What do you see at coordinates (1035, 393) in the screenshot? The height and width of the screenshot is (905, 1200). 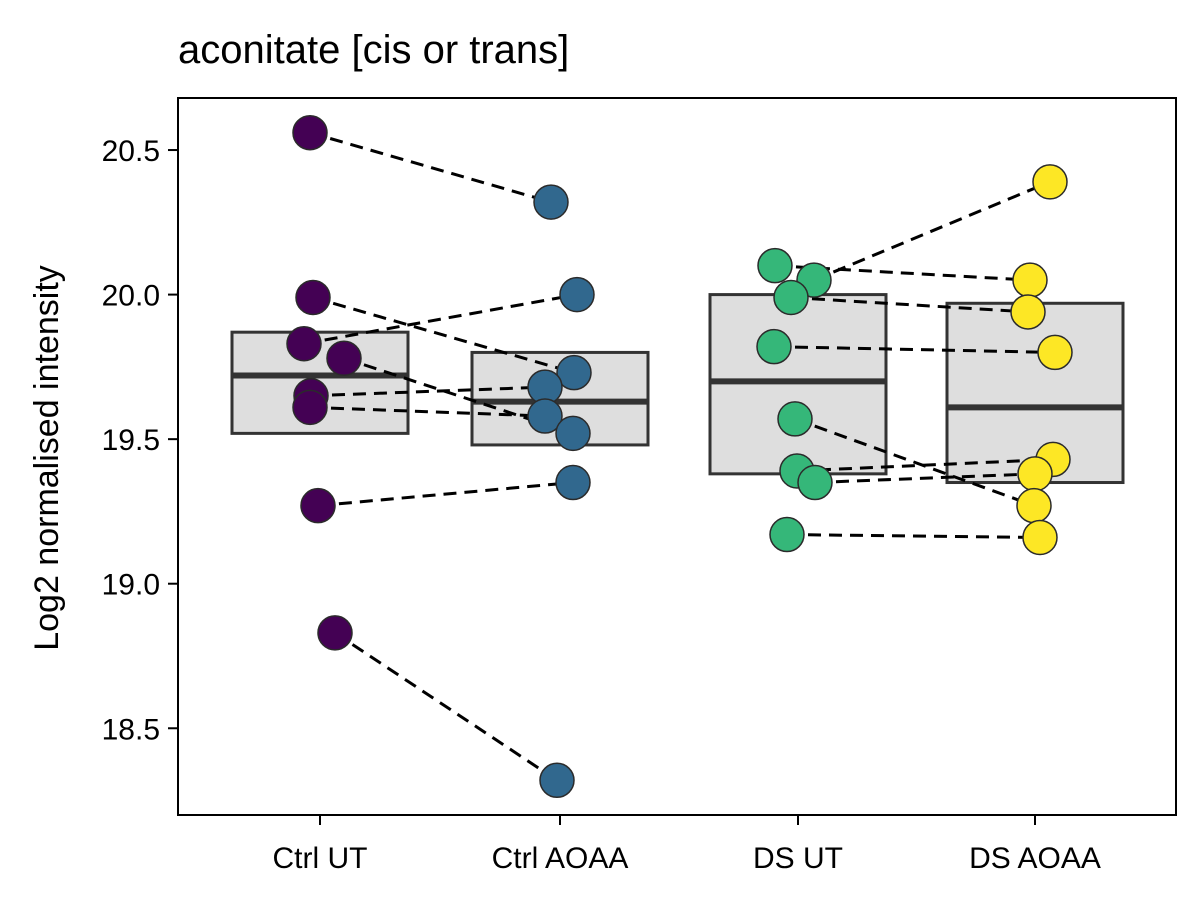 I see `box` at bounding box center [1035, 393].